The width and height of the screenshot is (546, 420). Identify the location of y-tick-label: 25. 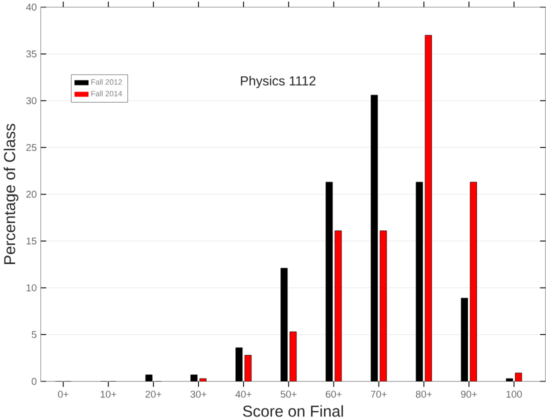
(31, 147).